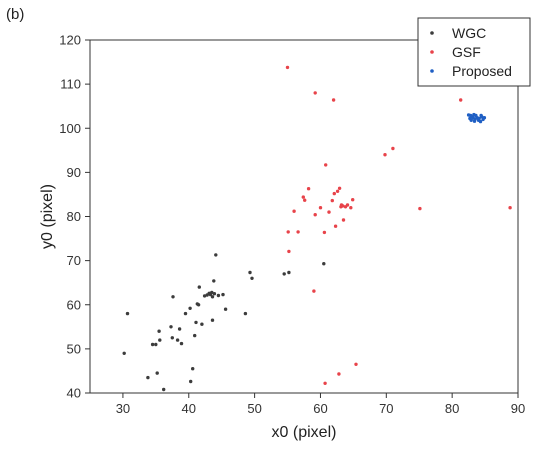  Describe the element at coordinates (74, 260) in the screenshot. I see `y-tick-label: 70` at that location.